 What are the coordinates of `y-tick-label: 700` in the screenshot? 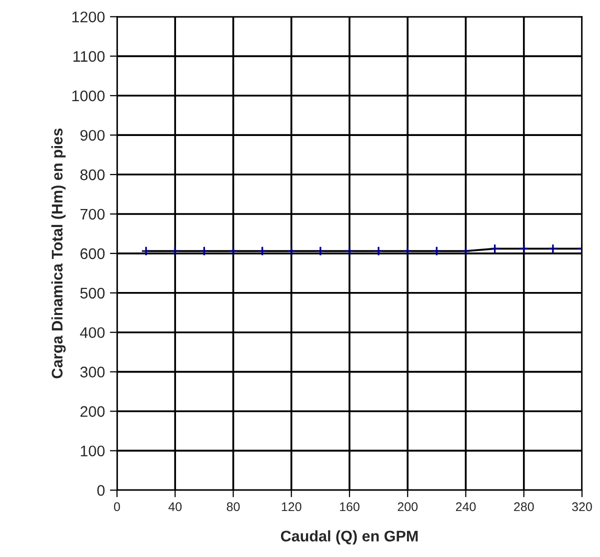 It's located at (92, 214).